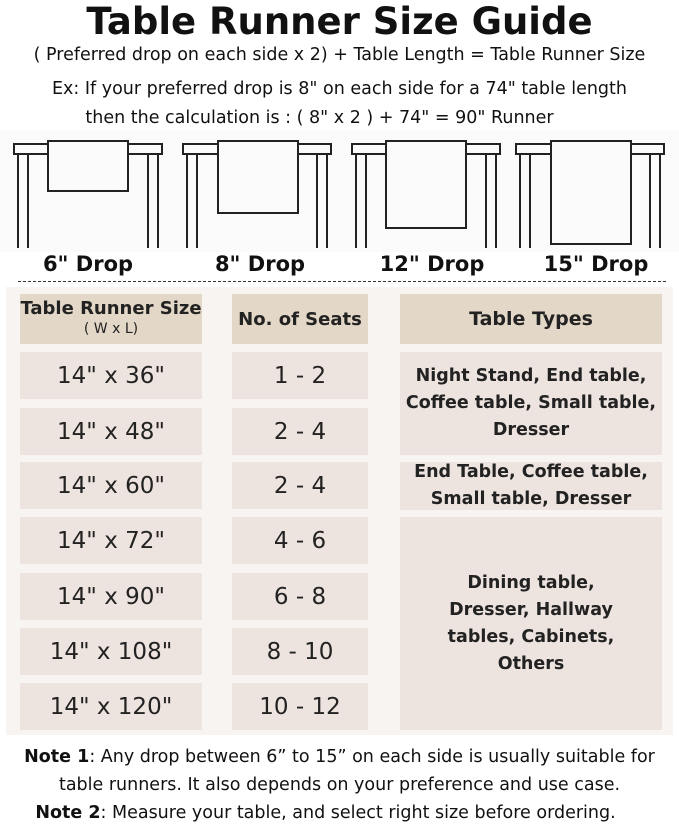 This screenshot has height=826, width=679. Describe the element at coordinates (111, 596) in the screenshot. I see `size-cell: 14" x 90"` at that location.